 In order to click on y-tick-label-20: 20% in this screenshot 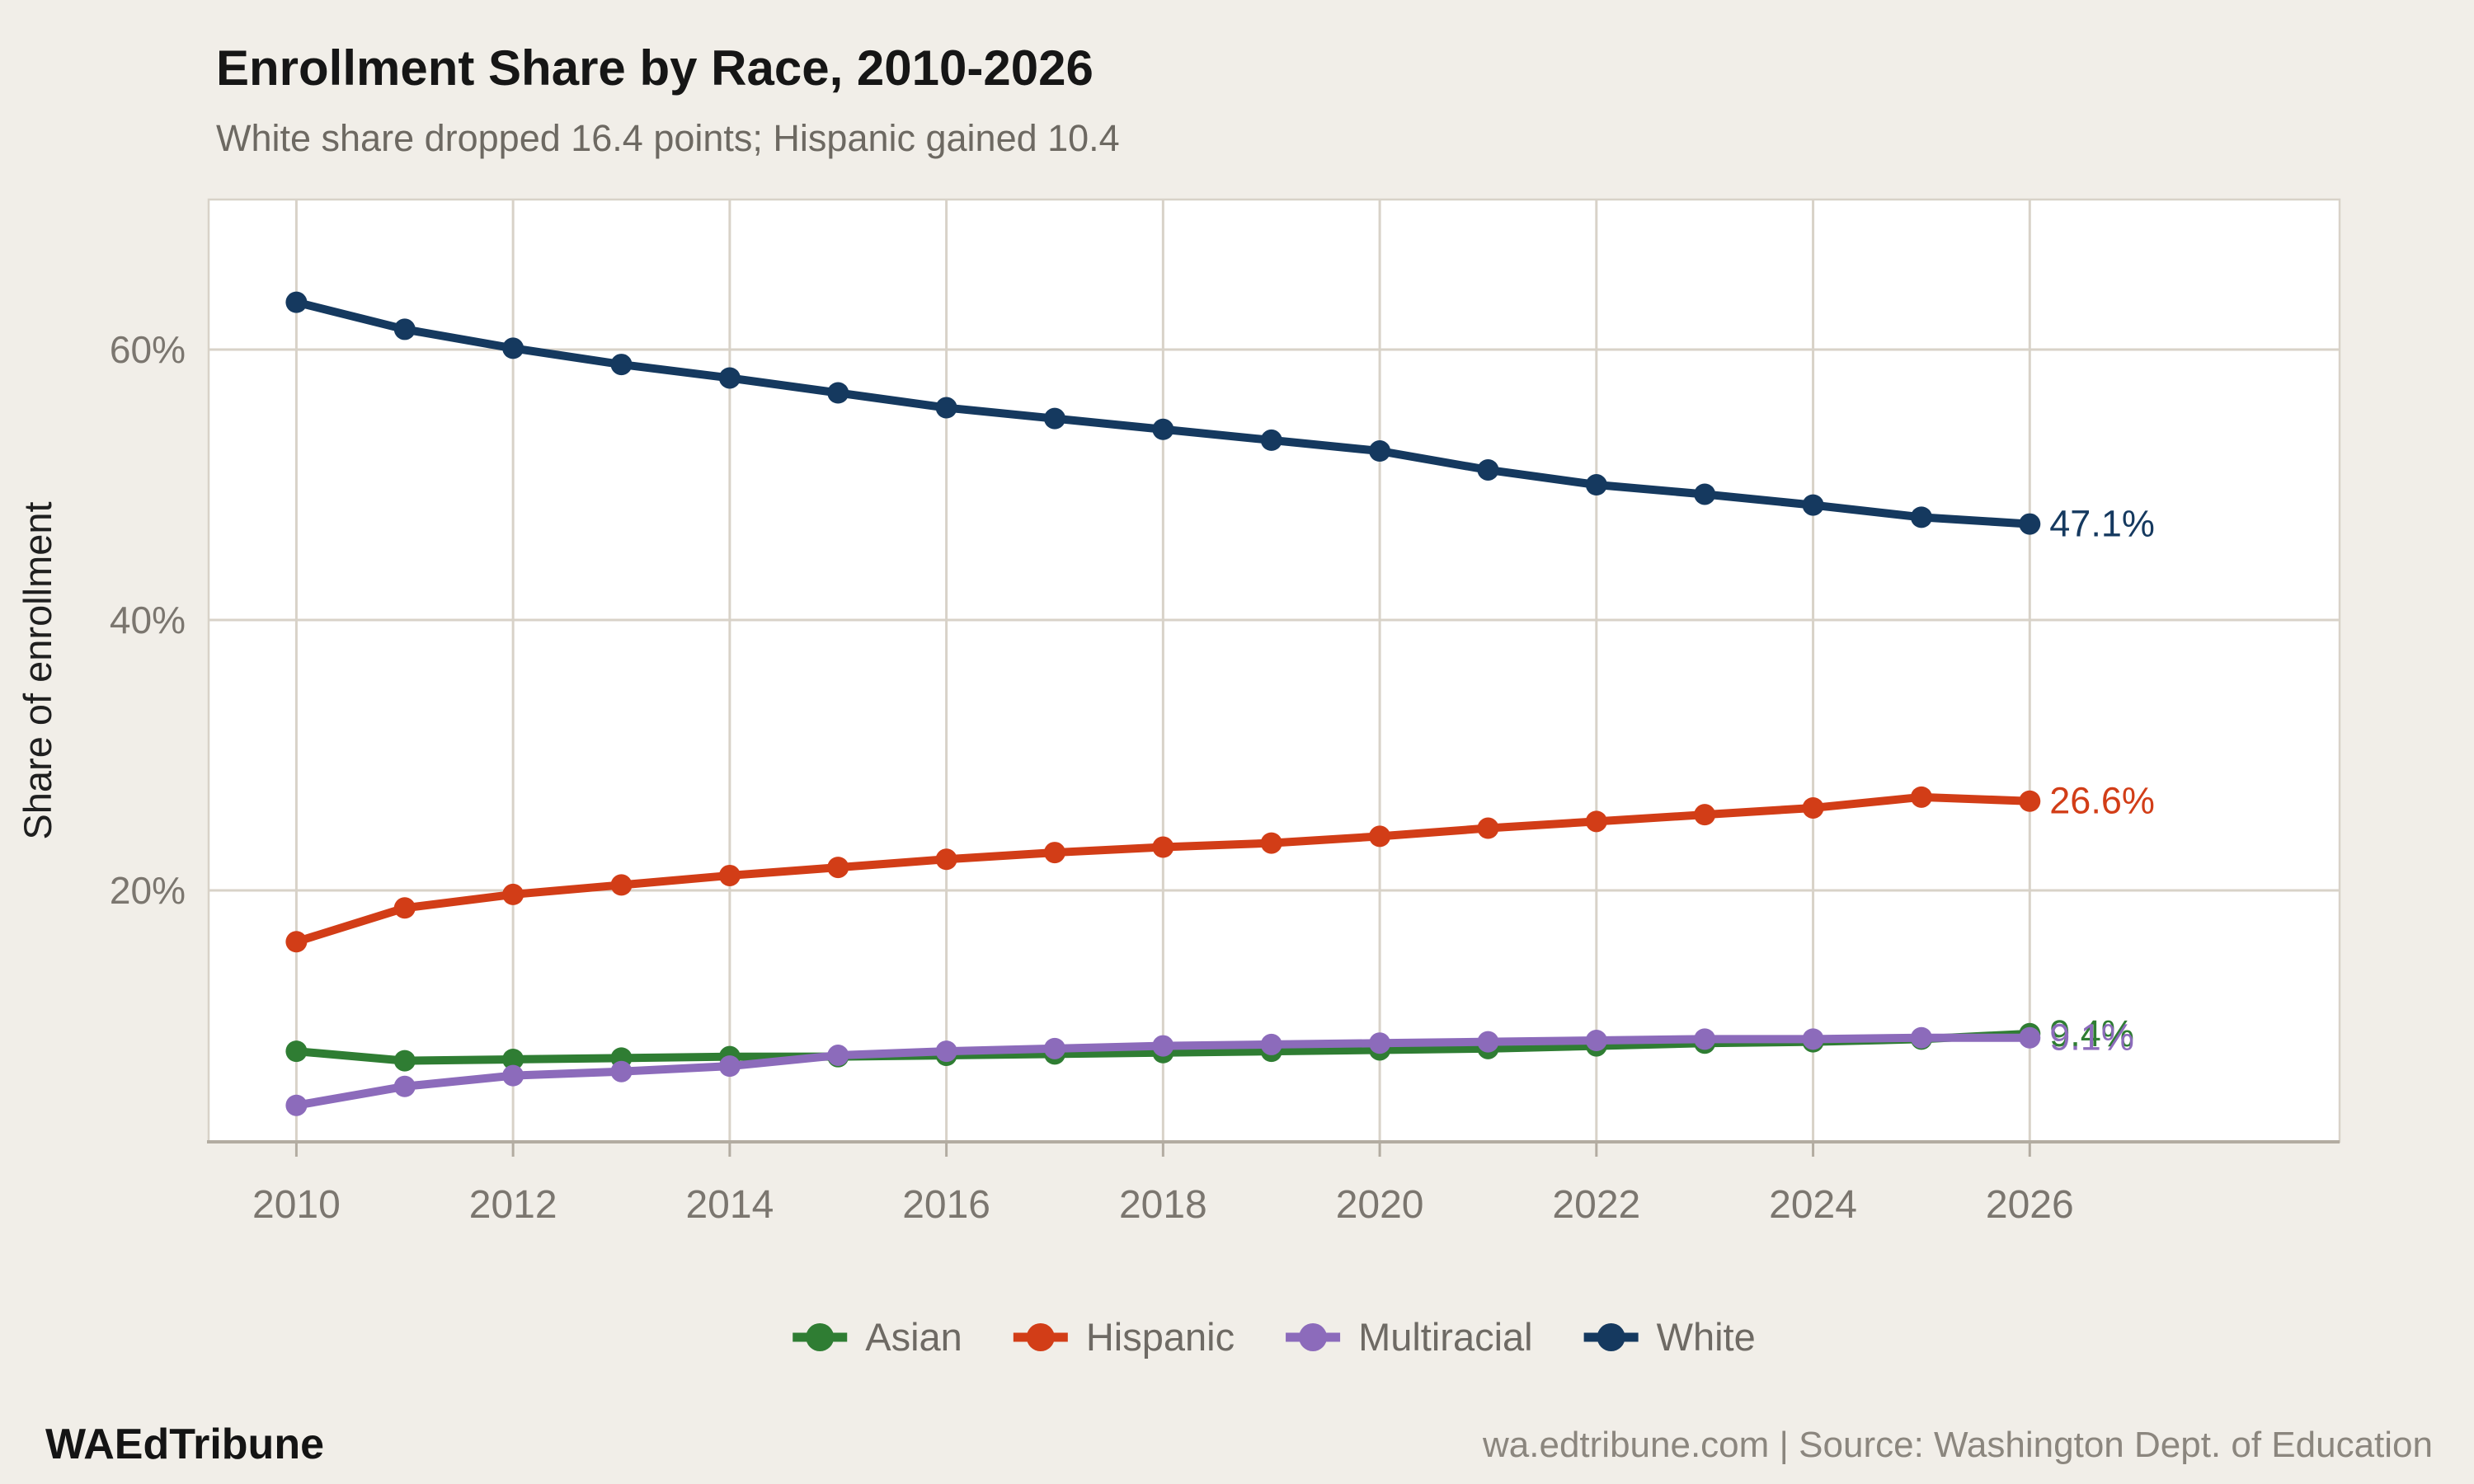, I will do `click(148, 891)`.